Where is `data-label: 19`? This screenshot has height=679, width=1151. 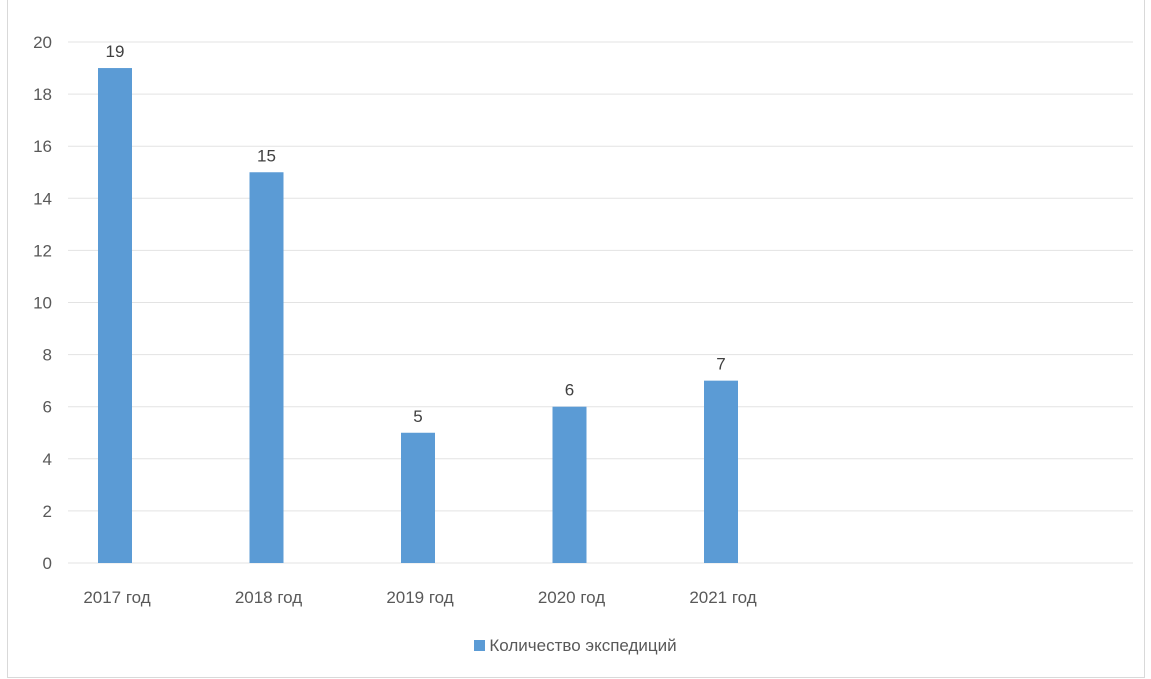
data-label: 19 is located at coordinates (115, 51).